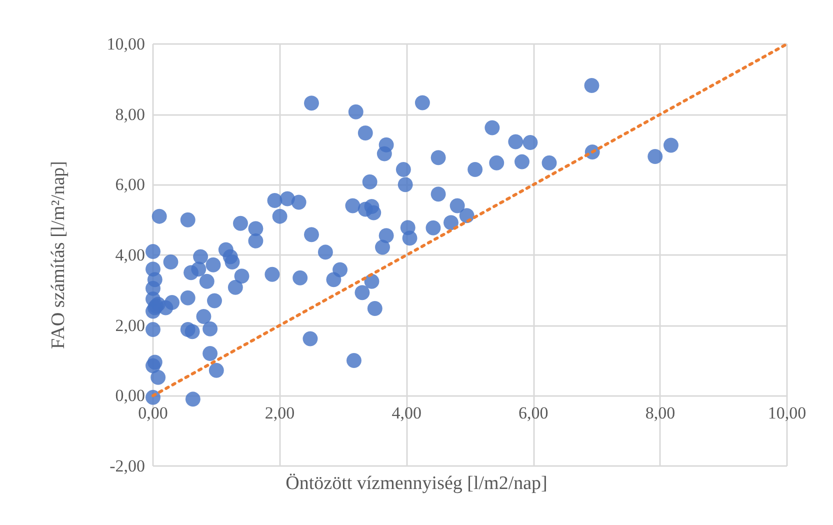 This screenshot has height=525, width=833. What do you see at coordinates (153, 413) in the screenshot?
I see `x-tick-label: 0,00` at bounding box center [153, 413].